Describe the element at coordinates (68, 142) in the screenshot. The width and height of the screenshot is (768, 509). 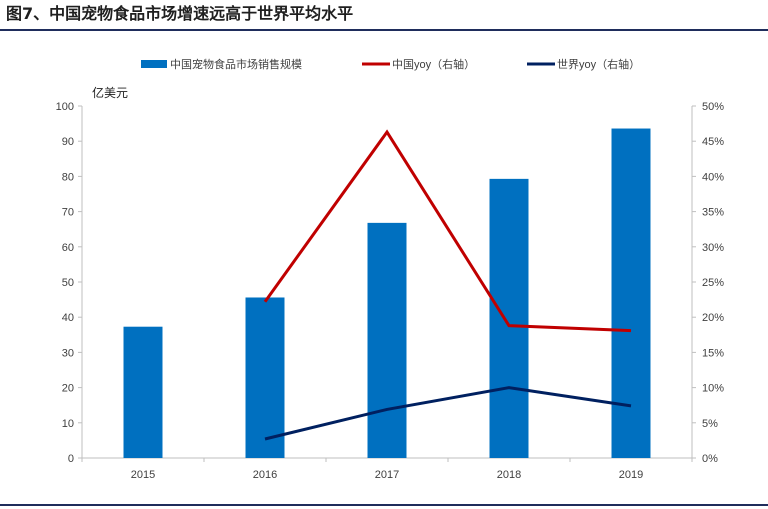
I see `y-tick-label-left: 90` at that location.